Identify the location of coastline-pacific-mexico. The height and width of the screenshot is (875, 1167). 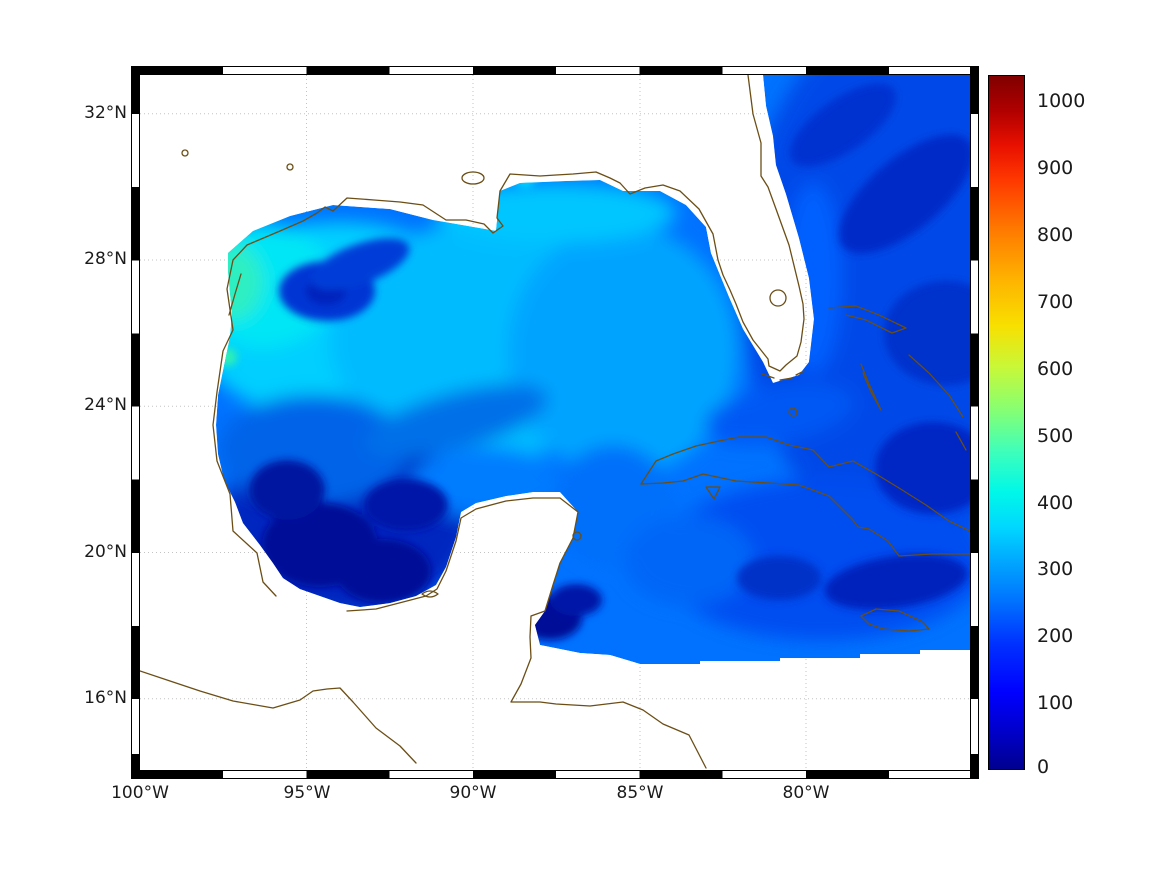
(278, 717).